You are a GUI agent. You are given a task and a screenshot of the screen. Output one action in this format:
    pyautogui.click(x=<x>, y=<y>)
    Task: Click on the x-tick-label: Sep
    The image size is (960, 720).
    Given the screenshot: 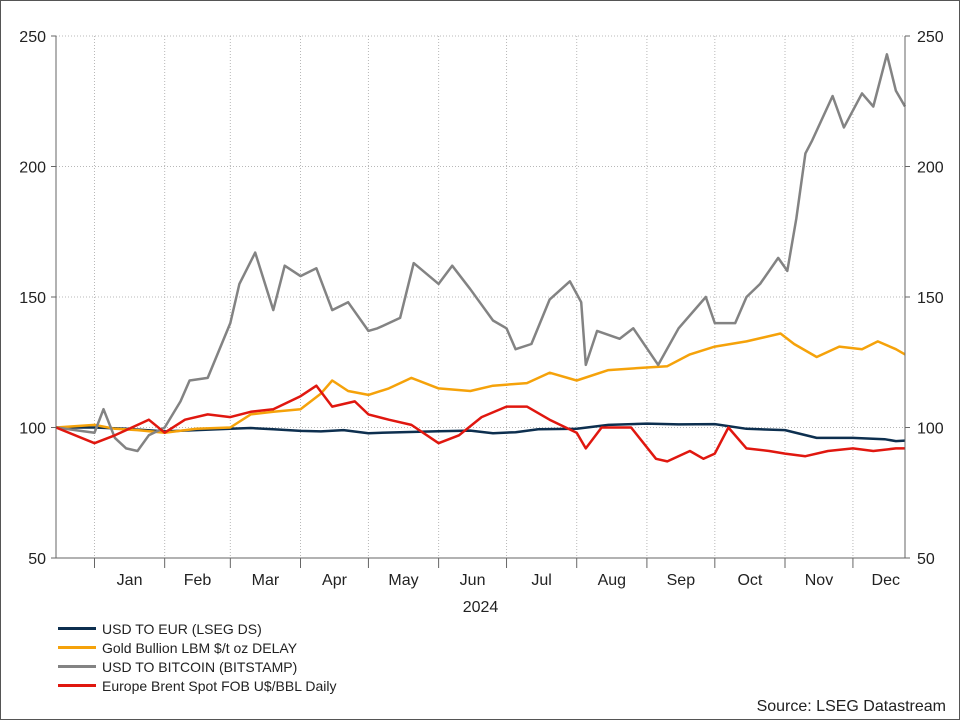 What is the action you would take?
    pyautogui.click(x=681, y=580)
    